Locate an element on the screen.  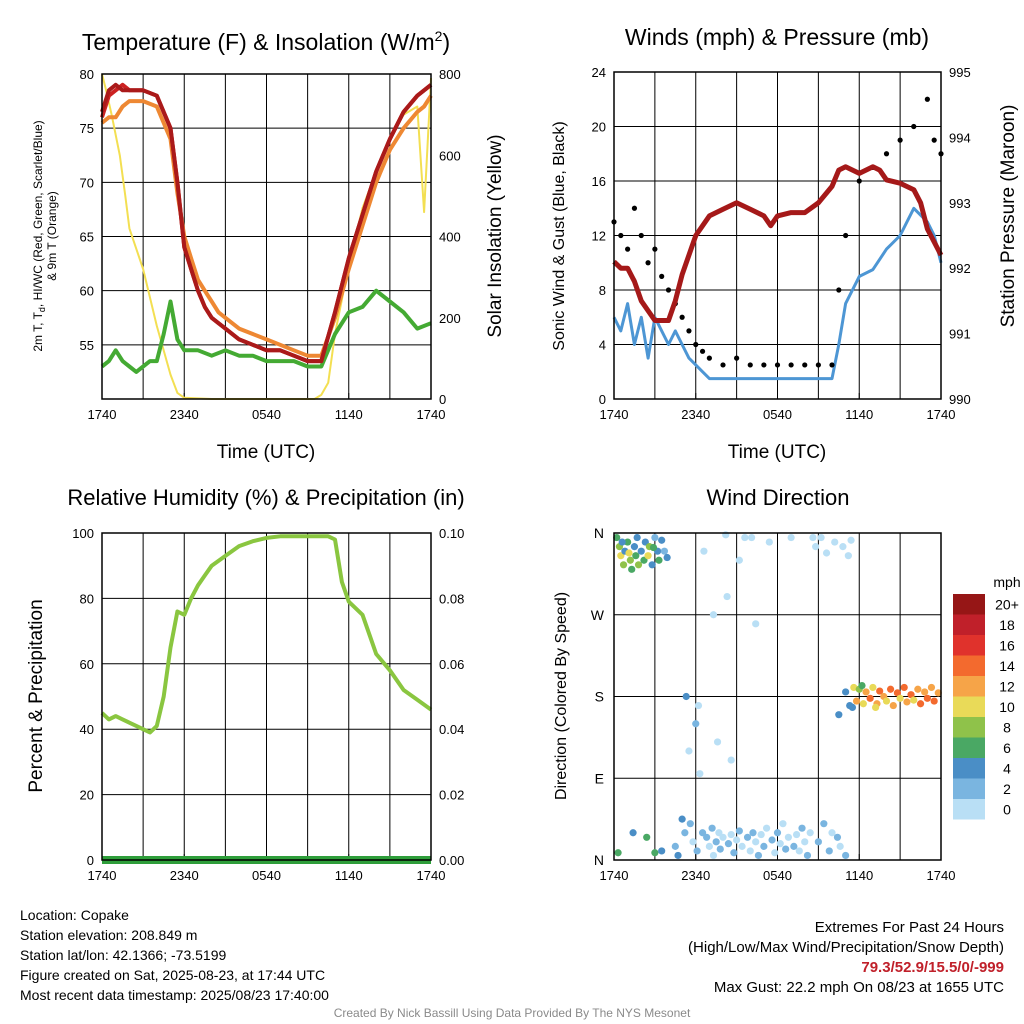
winds-x-axis-label: Time (UTC) is located at coordinates (777, 452).